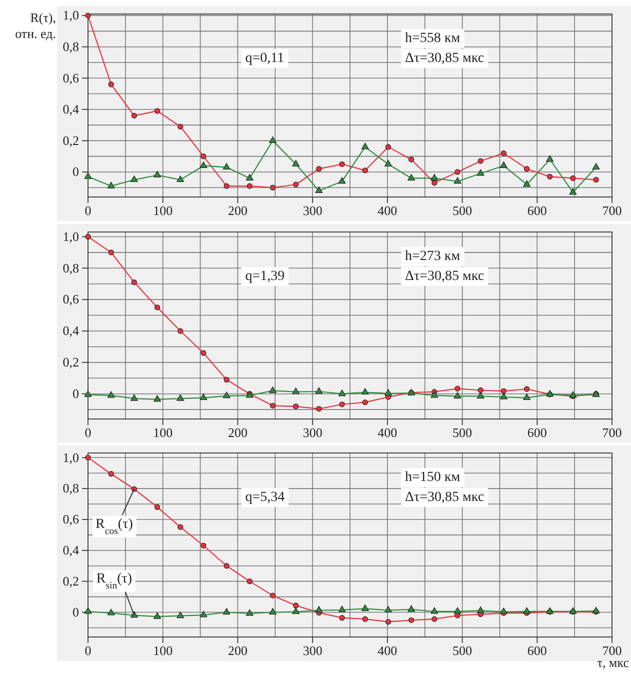  Describe the element at coordinates (75, 394) in the screenshot. I see `y-tick-label: 0` at that location.